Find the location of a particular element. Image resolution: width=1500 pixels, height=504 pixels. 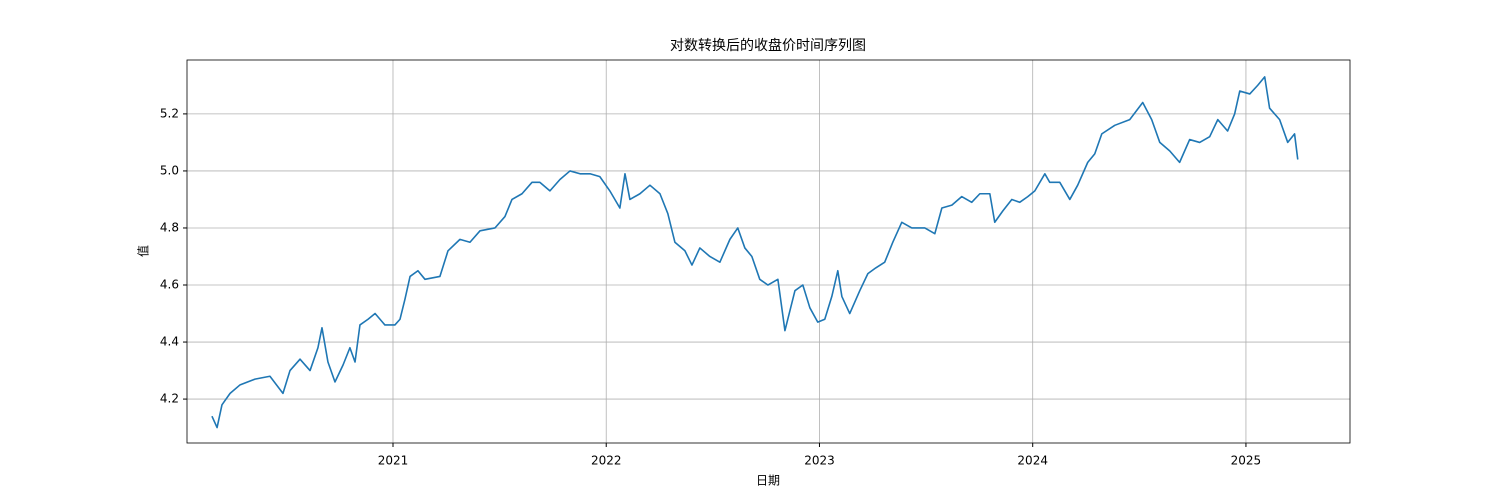

chart-title: 对数转换后的收盘价时间序列图 is located at coordinates (768, 45).